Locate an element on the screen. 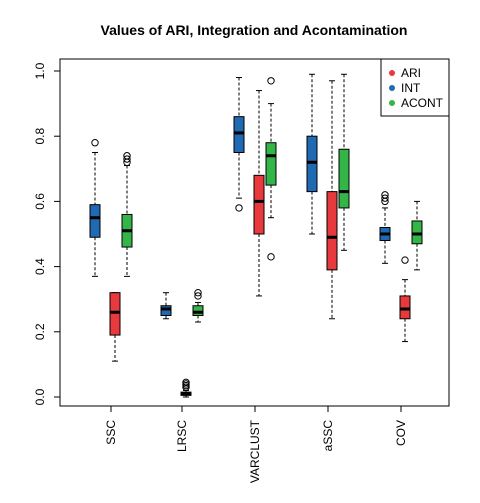  y-tick-label: 0.8 is located at coordinates (40, 136).